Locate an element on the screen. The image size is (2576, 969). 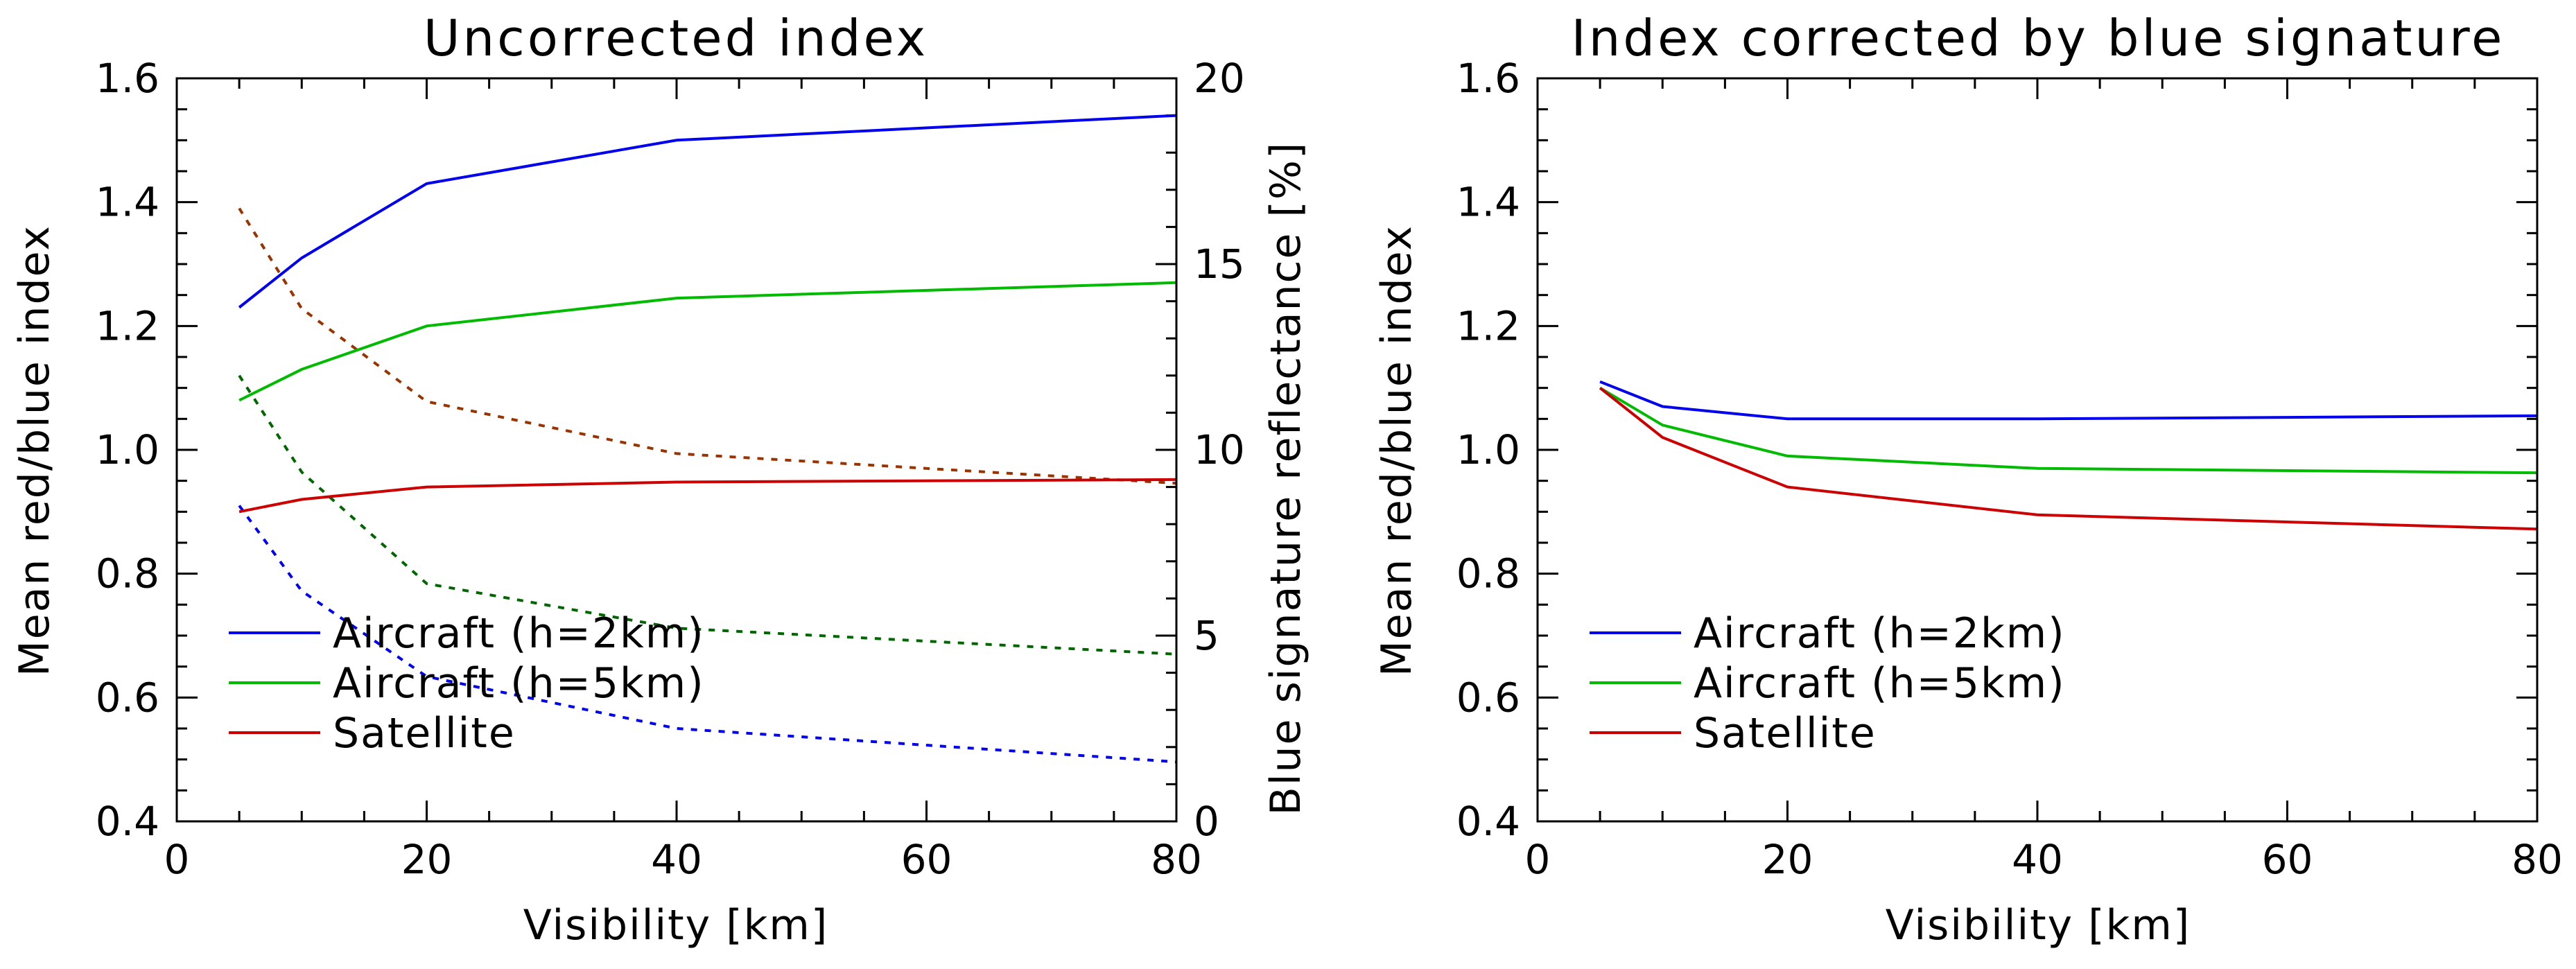
y2-tick-label: 0 is located at coordinates (1206, 822).